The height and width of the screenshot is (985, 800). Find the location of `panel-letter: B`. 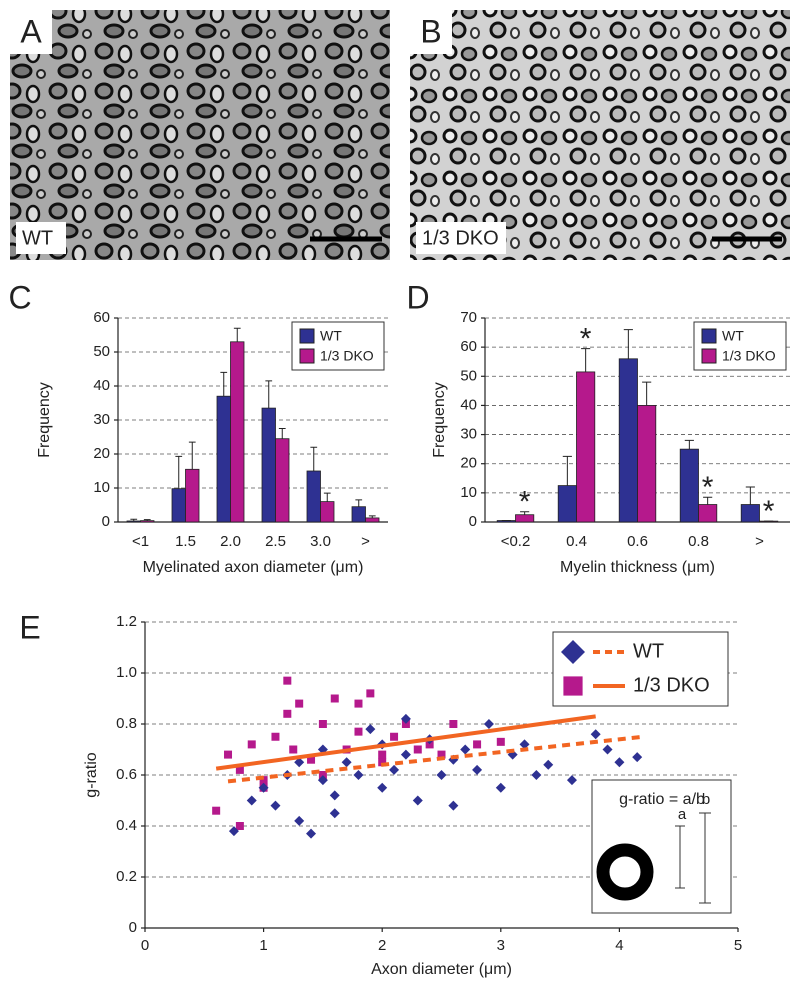

panel-letter: B is located at coordinates (430, 31).